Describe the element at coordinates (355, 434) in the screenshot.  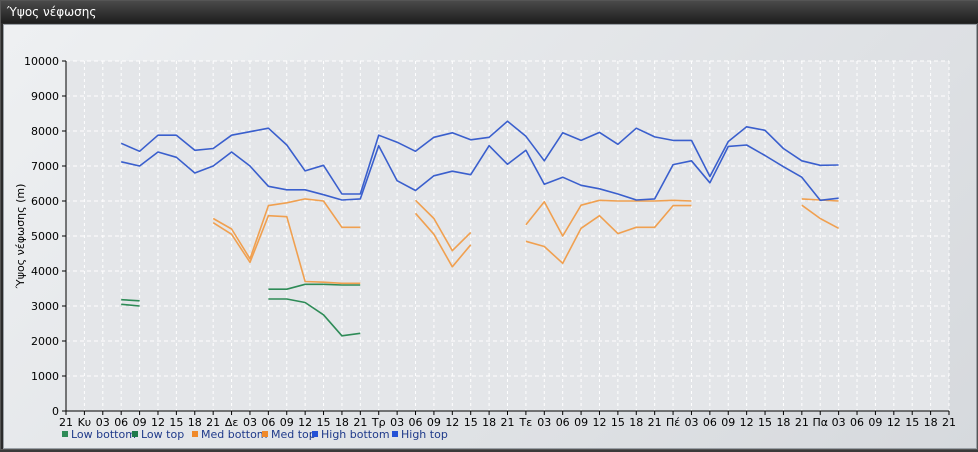
I see `legend-label: High bottom` at that location.